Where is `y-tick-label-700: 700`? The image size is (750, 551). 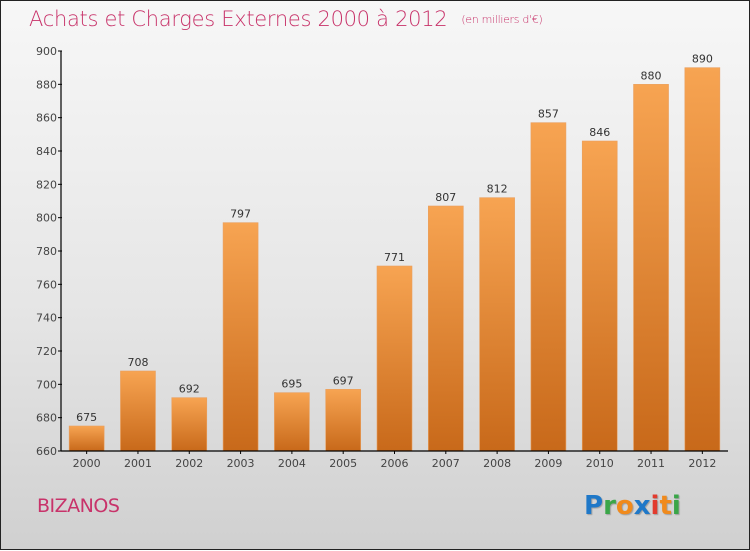 y-tick-label-700: 700 is located at coordinates (46, 384).